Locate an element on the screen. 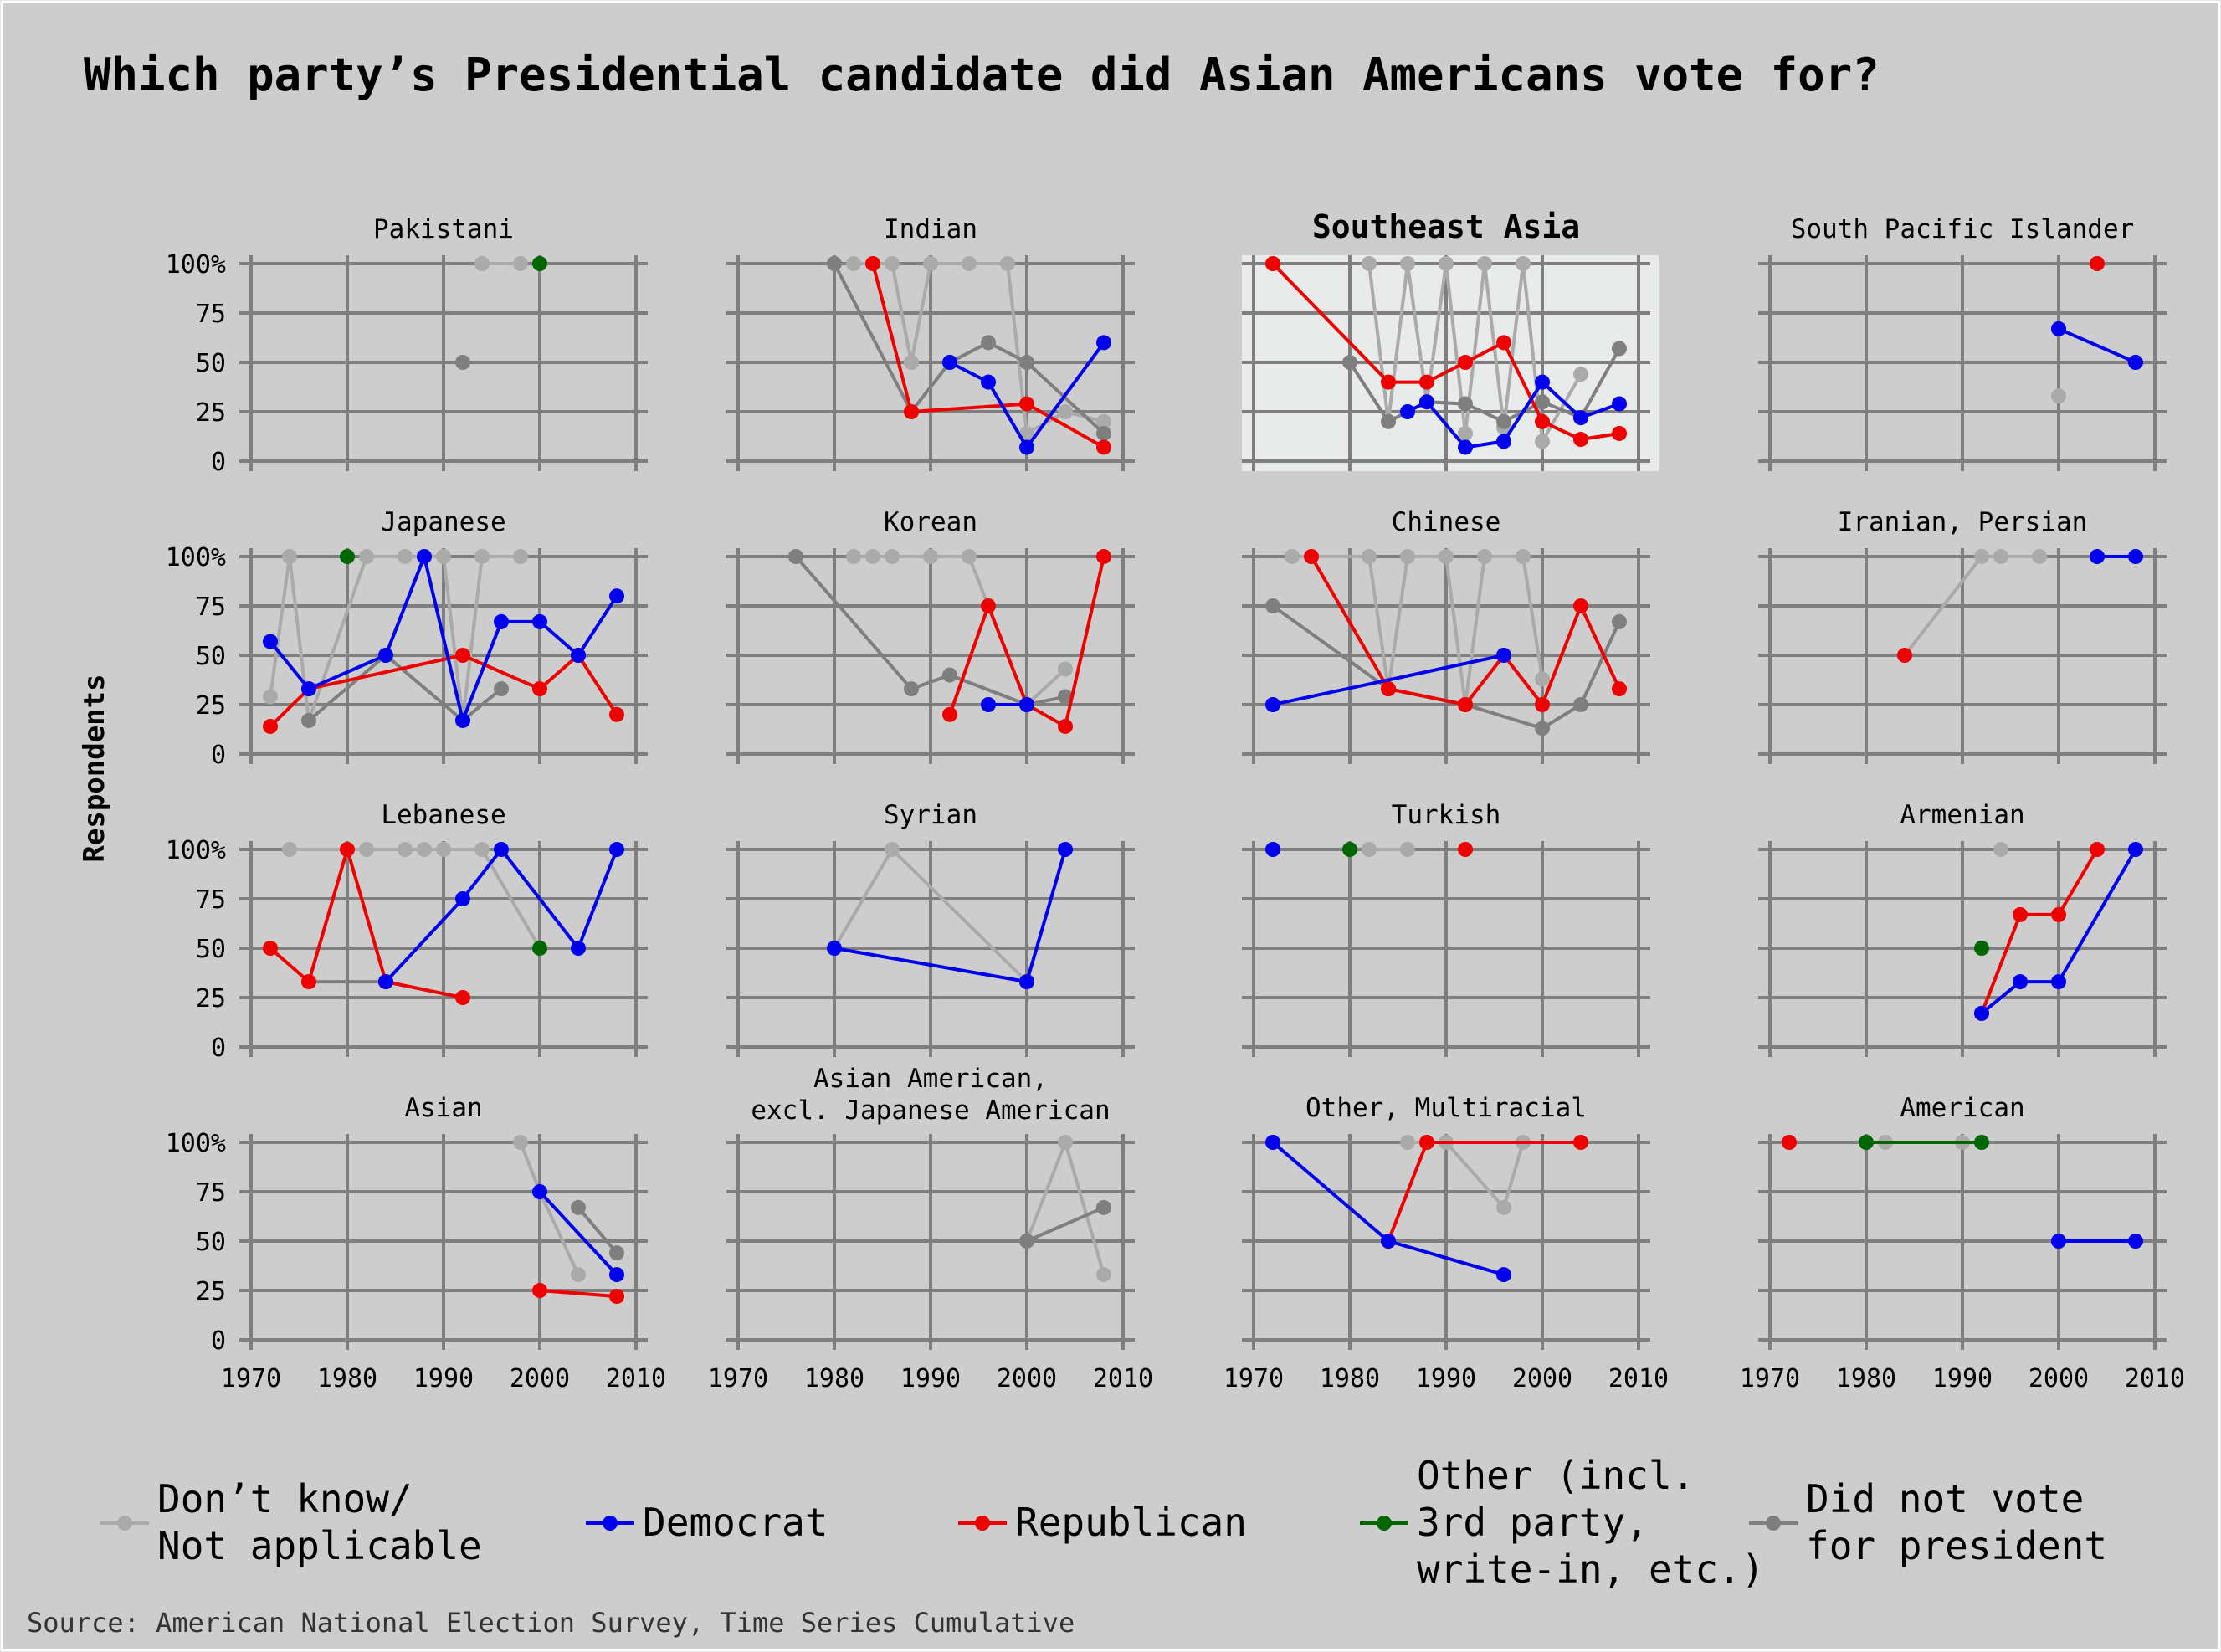 This screenshot has width=2221, height=1652. x-tick-label: 1990 is located at coordinates (443, 1378).